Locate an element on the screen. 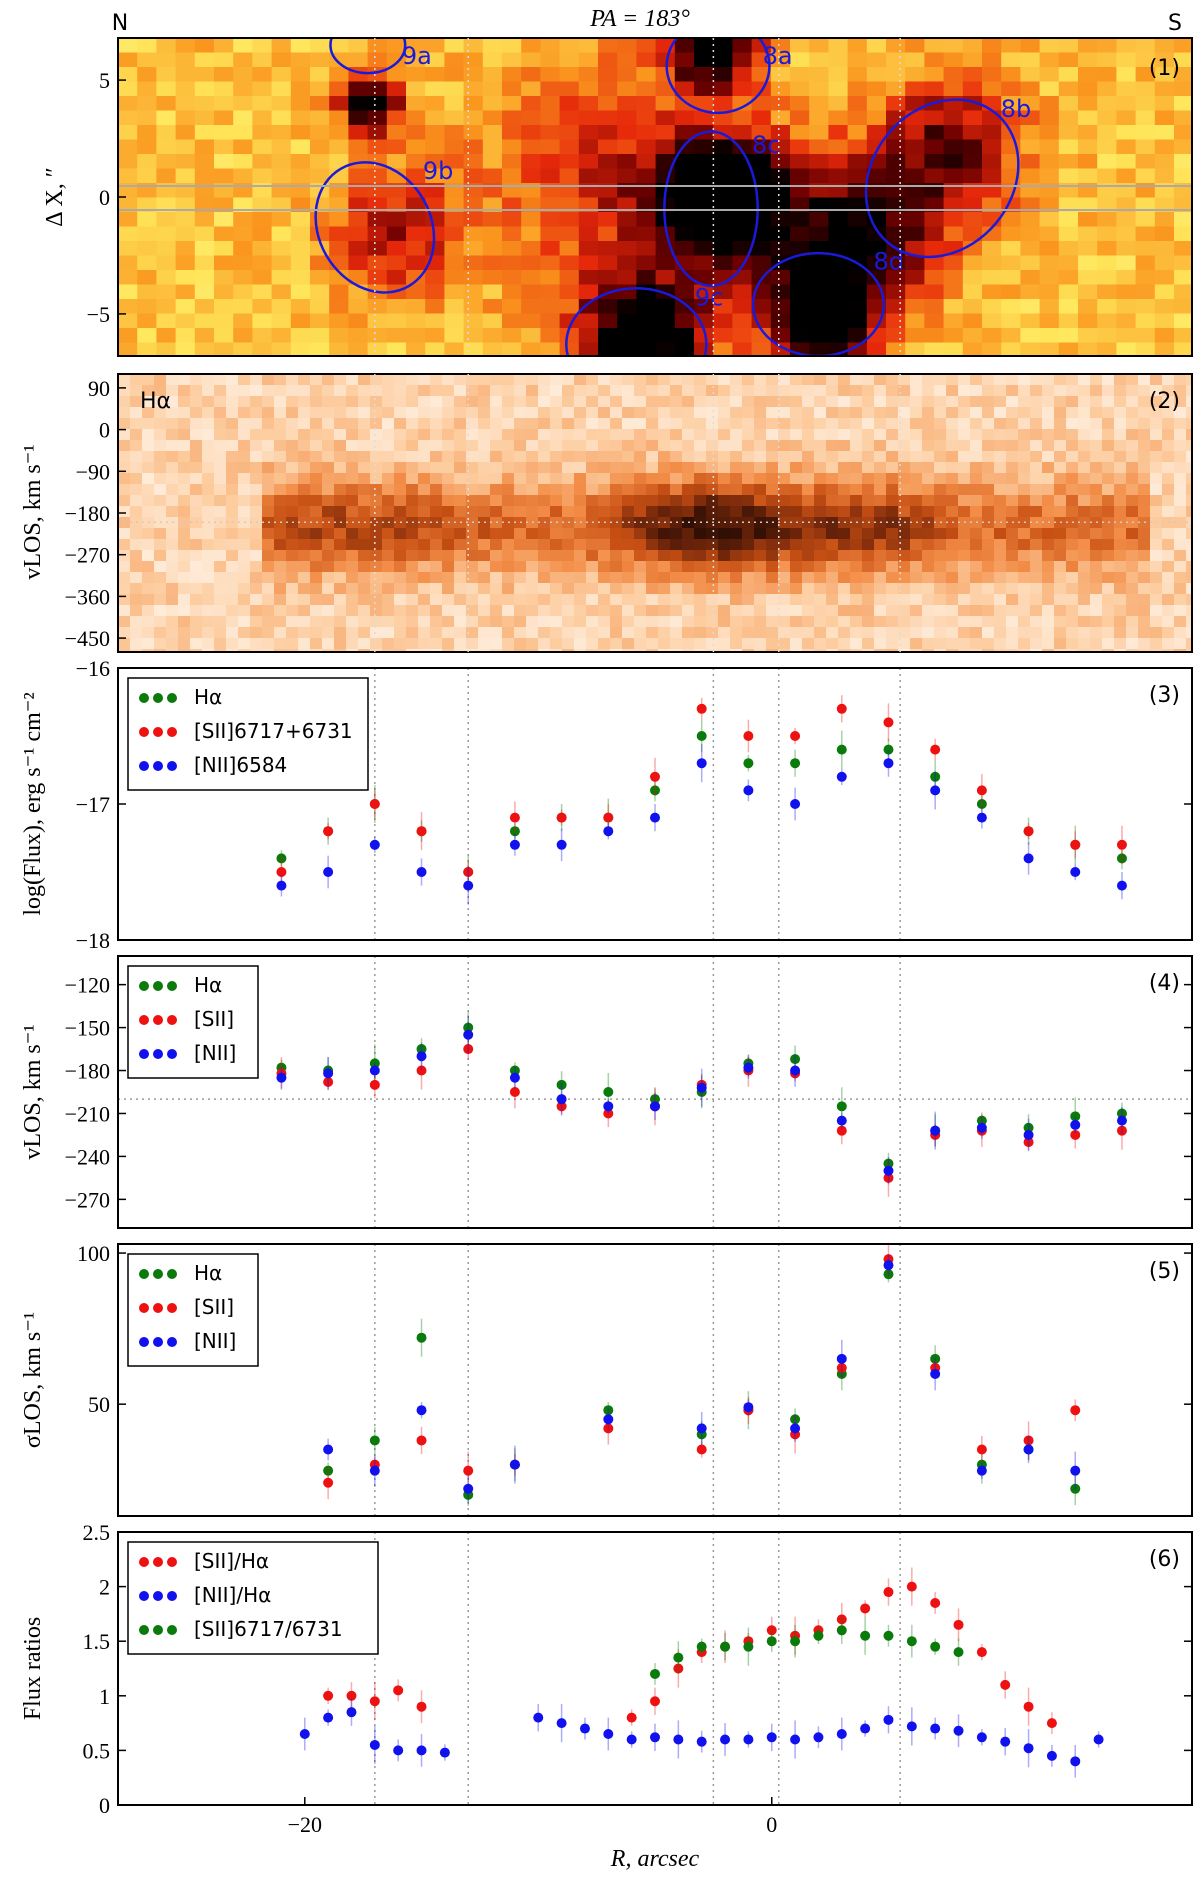  data-point-Hα is located at coordinates (1075, 1116).